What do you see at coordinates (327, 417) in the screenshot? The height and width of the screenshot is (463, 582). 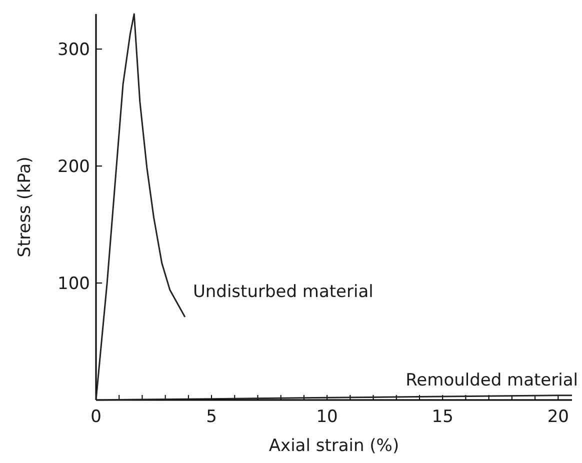 I see `x-tick-label: 10` at bounding box center [327, 417].